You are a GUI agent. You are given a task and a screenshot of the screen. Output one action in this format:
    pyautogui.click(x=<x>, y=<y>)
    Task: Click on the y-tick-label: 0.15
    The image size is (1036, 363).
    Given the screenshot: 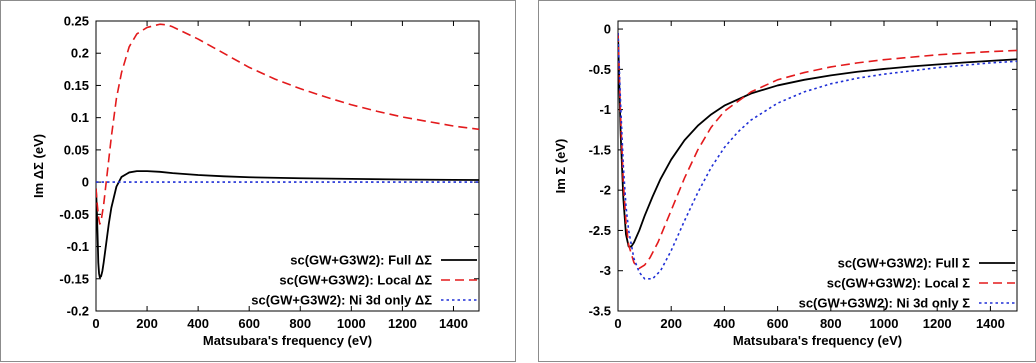 What is the action you would take?
    pyautogui.click(x=76, y=85)
    